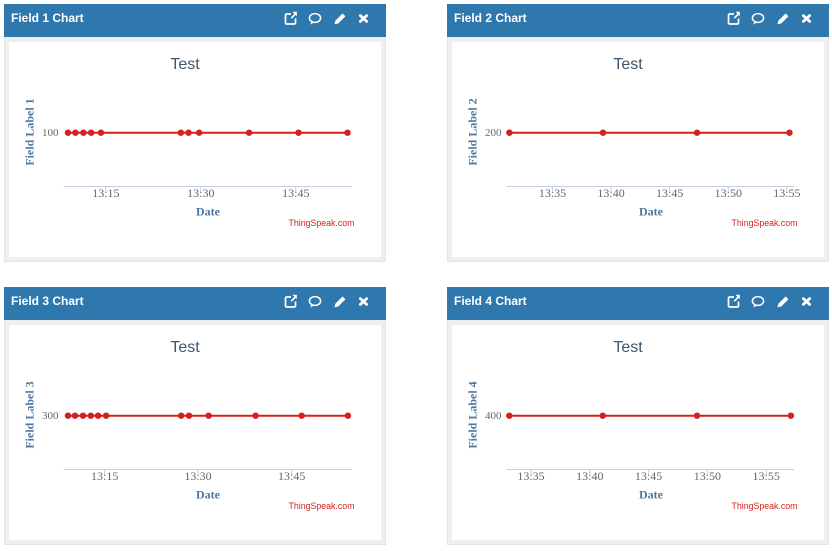 The width and height of the screenshot is (832, 551). I want to click on svg-text: Field Label 4, so click(473, 414).